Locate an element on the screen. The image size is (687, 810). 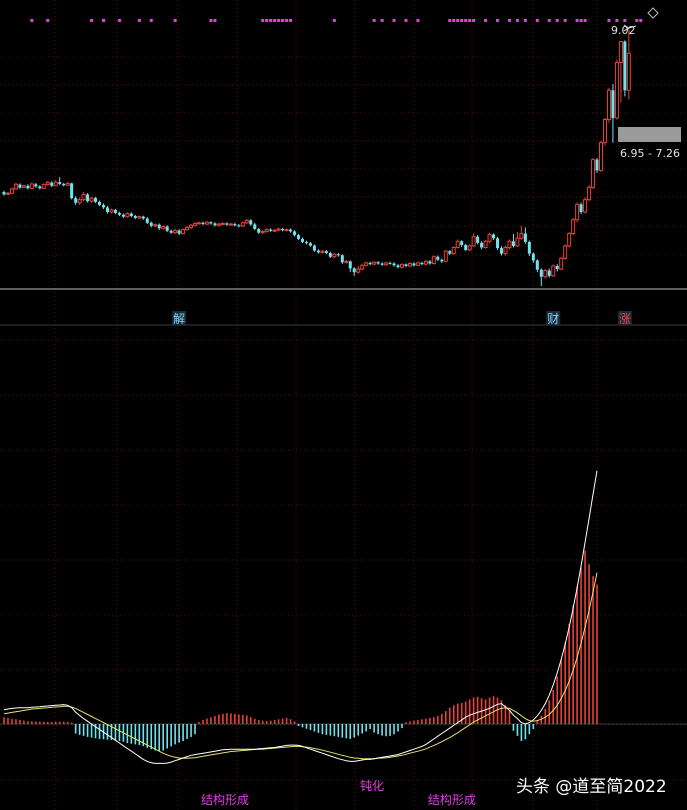
diamond-icon is located at coordinates (653, 13).